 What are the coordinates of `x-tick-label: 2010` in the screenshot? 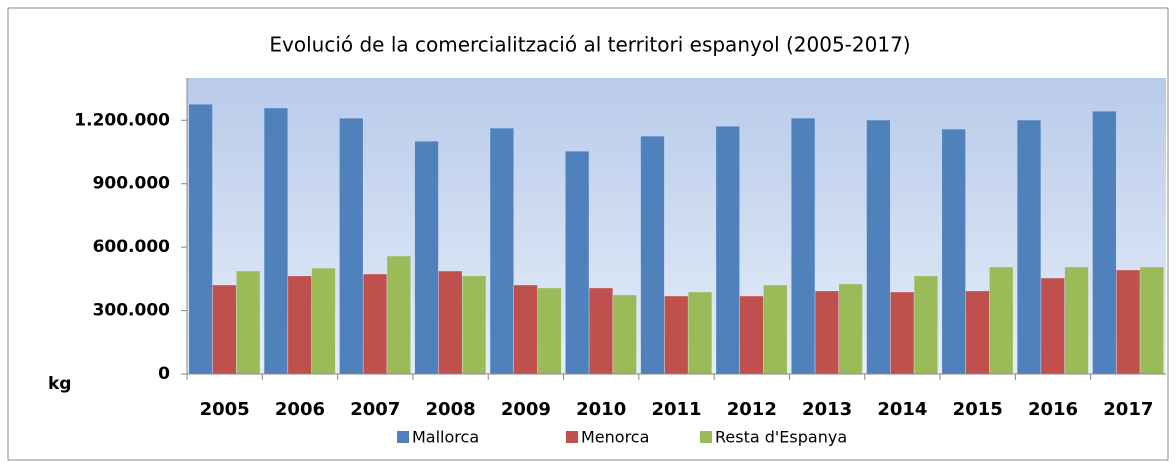 It's located at (601, 409).